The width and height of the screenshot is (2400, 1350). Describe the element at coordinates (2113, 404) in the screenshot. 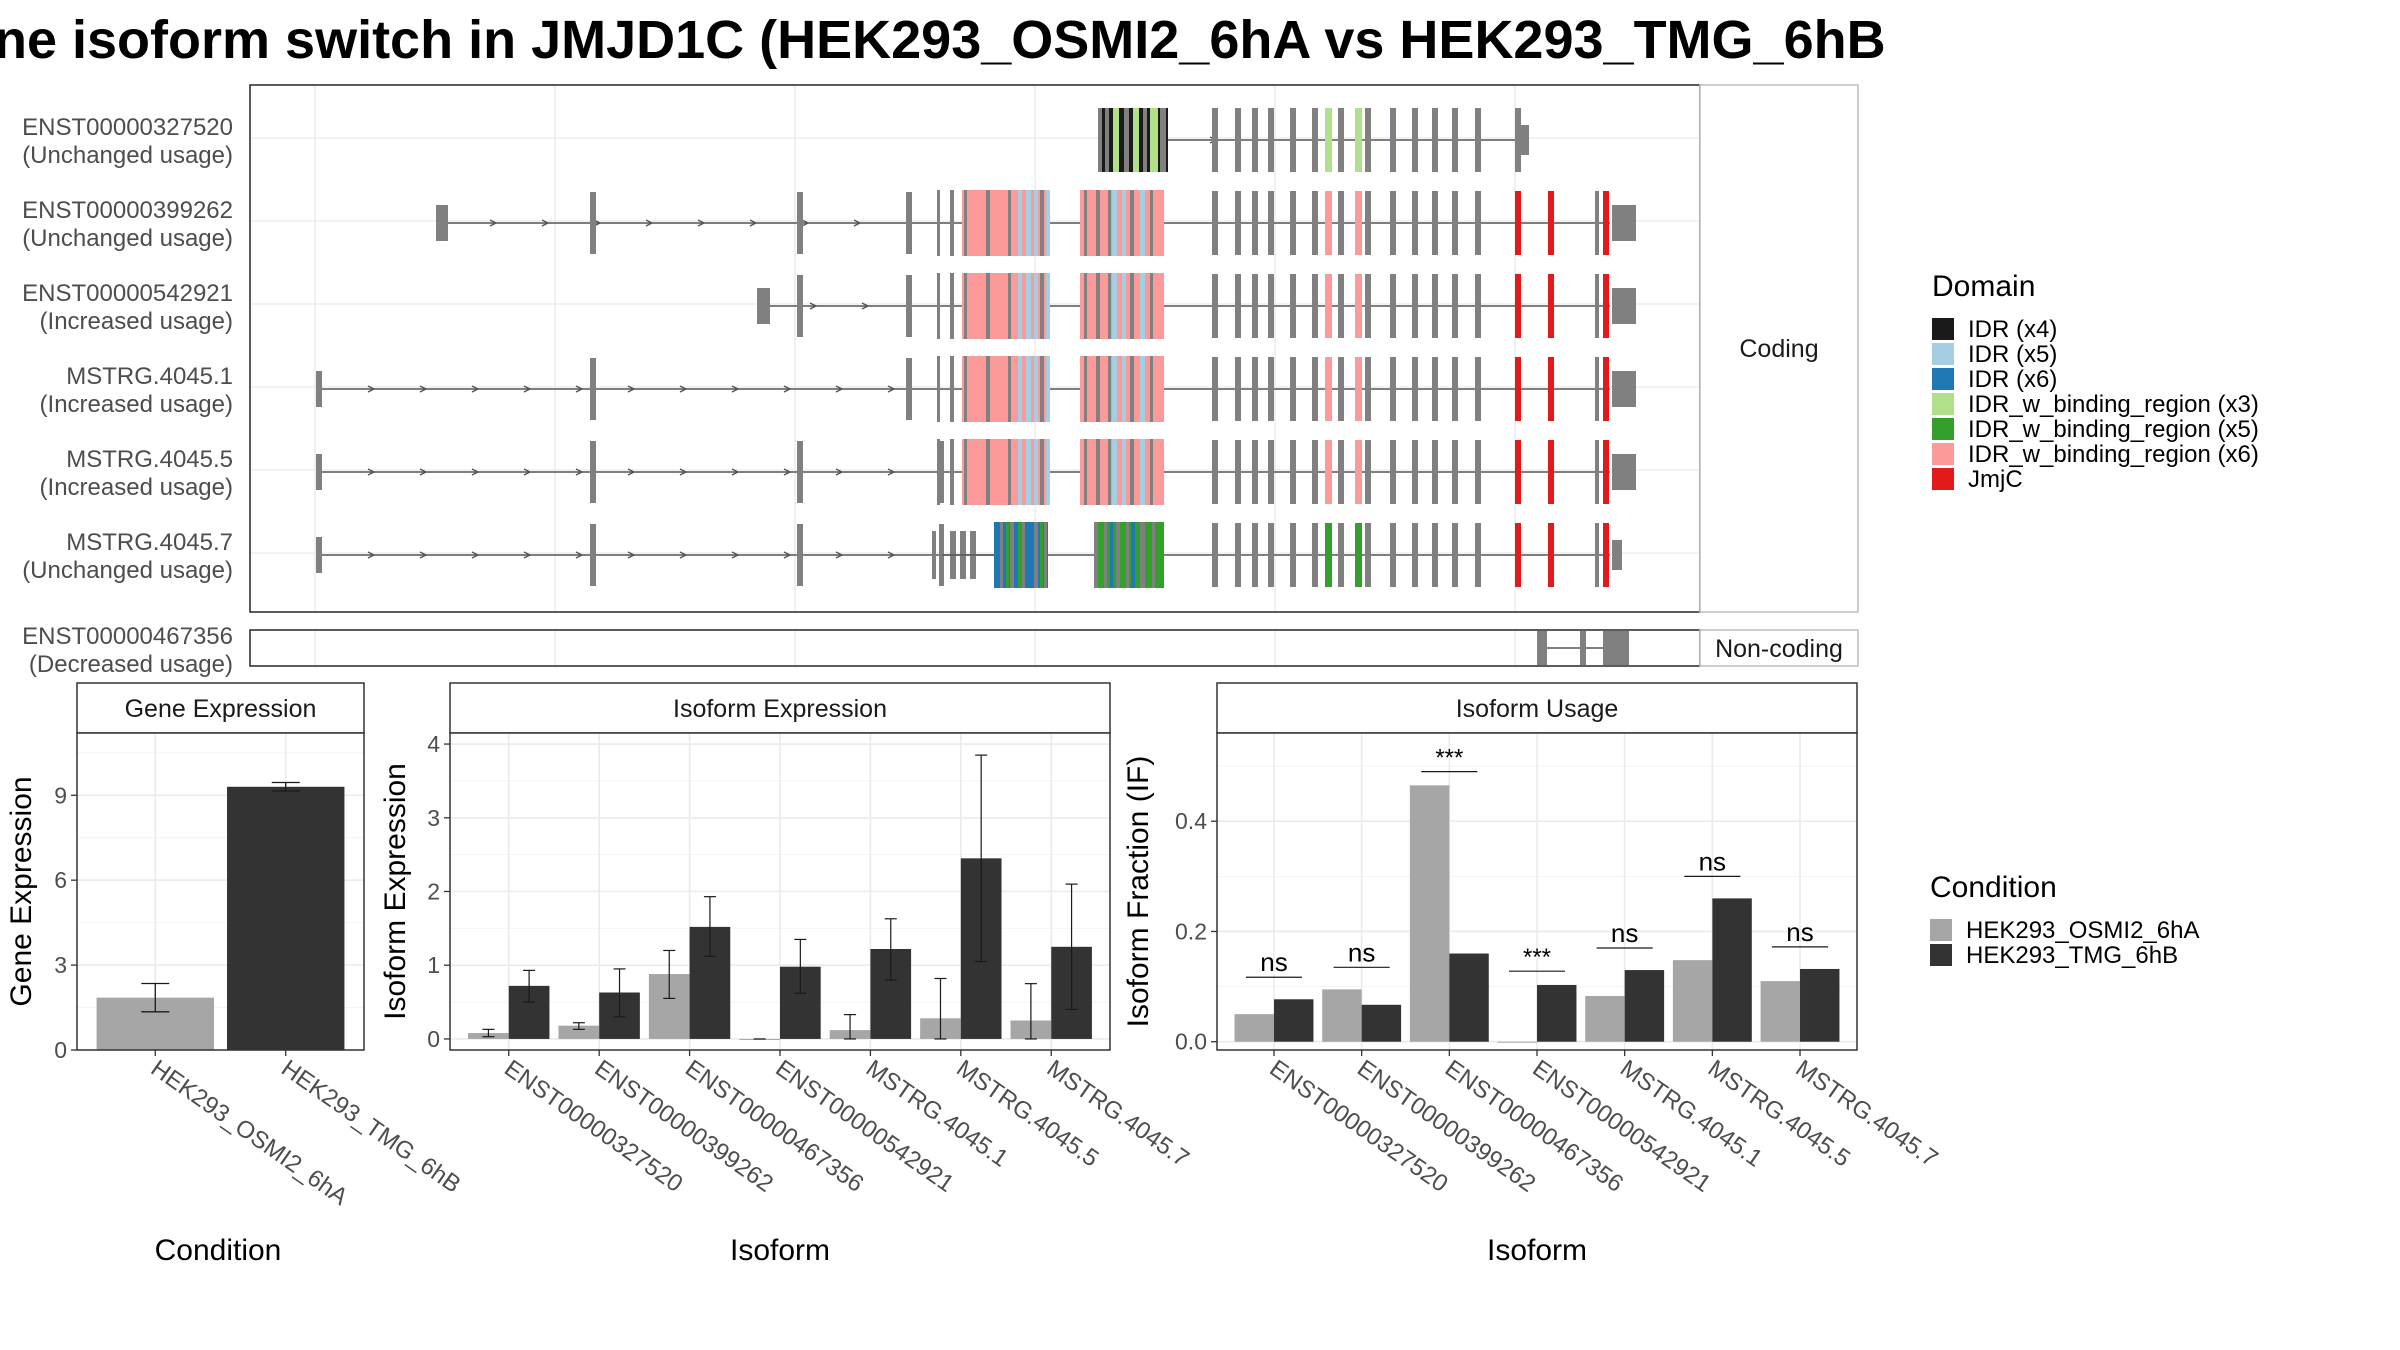

I see `legend-label: IDR_w_binding_region (x3)` at that location.